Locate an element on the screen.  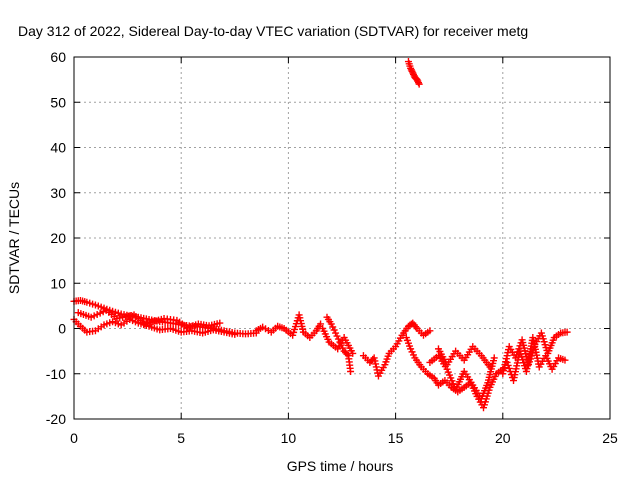
x-axis-title: GPS time / hours is located at coordinates (340, 466).